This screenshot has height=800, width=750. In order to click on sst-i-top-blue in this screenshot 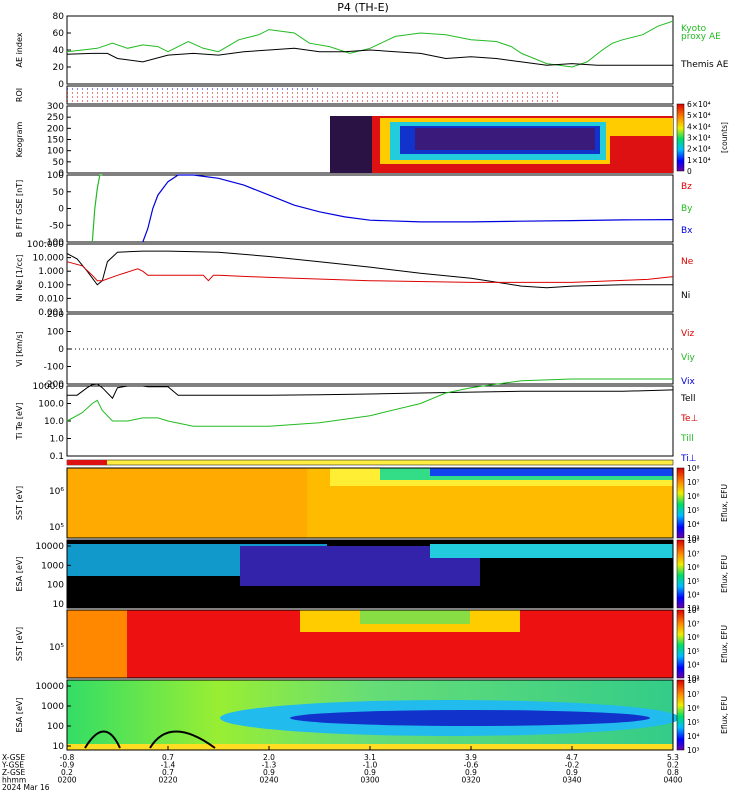, I will do `click(551, 472)`.